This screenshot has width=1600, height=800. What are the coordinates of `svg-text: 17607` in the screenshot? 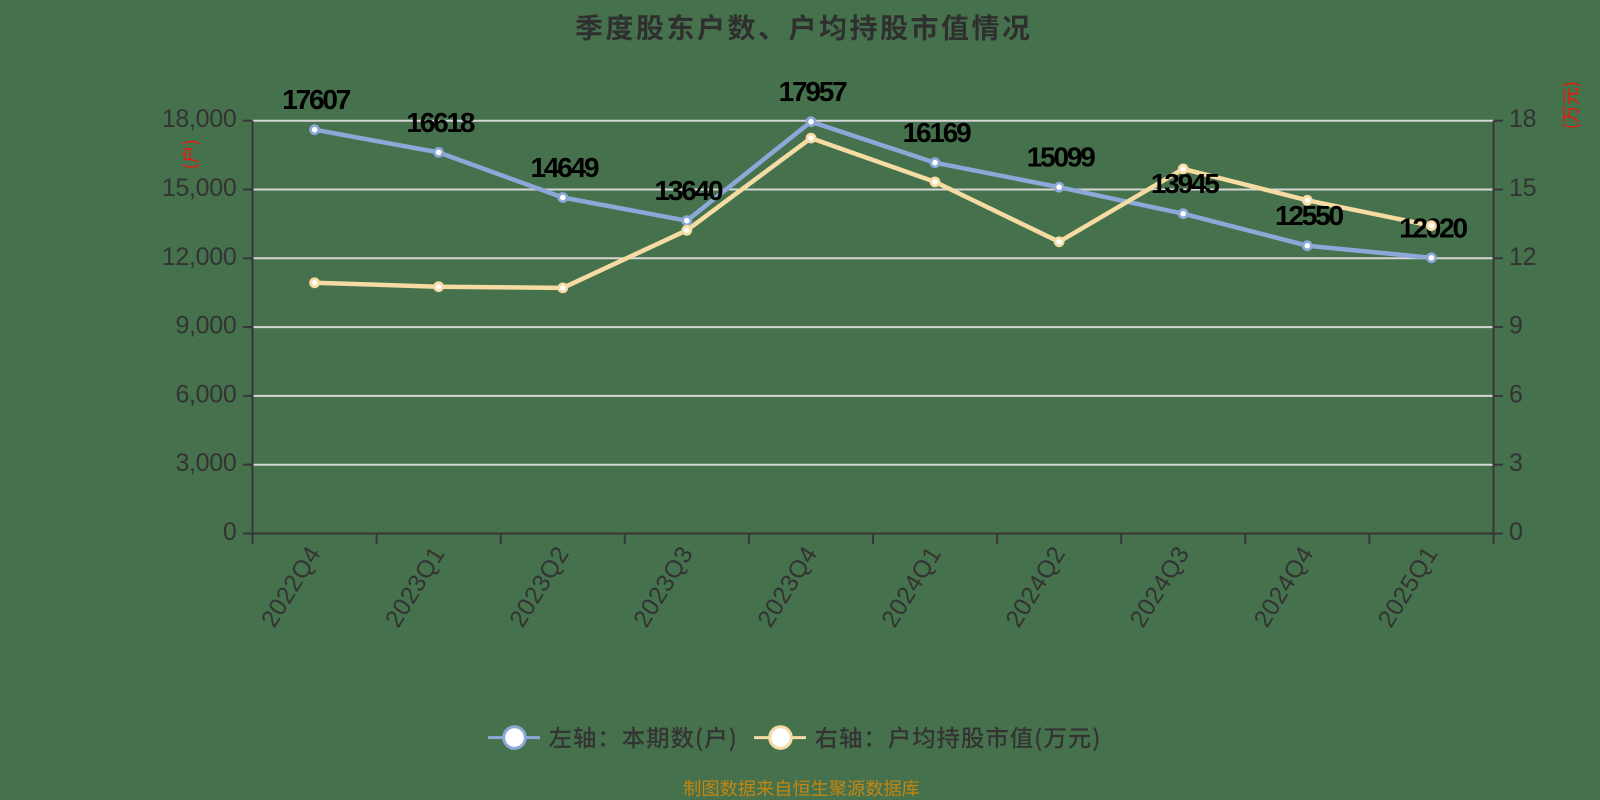 It's located at (316, 99).